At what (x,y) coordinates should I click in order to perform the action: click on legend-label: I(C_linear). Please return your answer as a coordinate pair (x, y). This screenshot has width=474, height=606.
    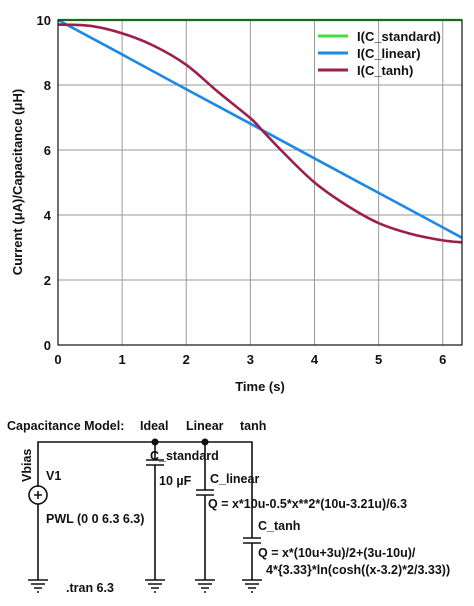
    Looking at the image, I should click on (389, 53).